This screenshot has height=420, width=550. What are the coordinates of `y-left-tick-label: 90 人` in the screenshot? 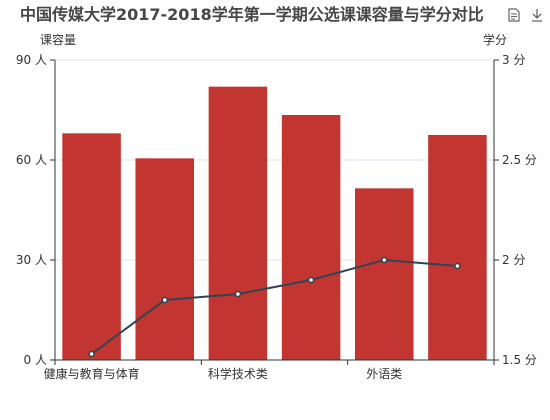 It's located at (31, 60).